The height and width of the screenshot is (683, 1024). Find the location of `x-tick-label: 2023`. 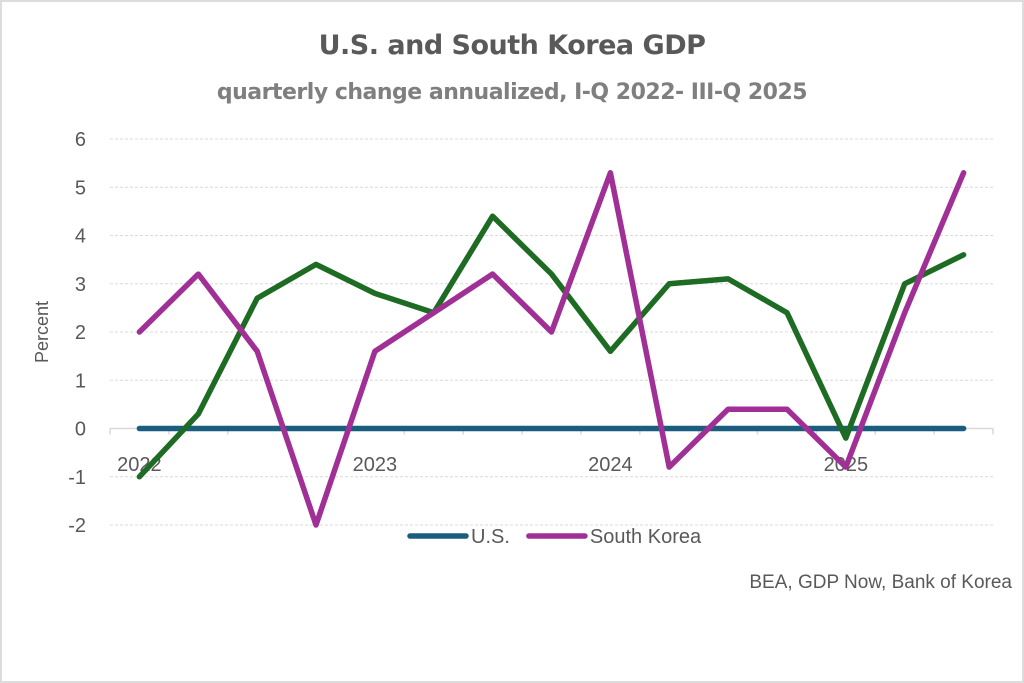

x-tick-label: 2023 is located at coordinates (375, 465).